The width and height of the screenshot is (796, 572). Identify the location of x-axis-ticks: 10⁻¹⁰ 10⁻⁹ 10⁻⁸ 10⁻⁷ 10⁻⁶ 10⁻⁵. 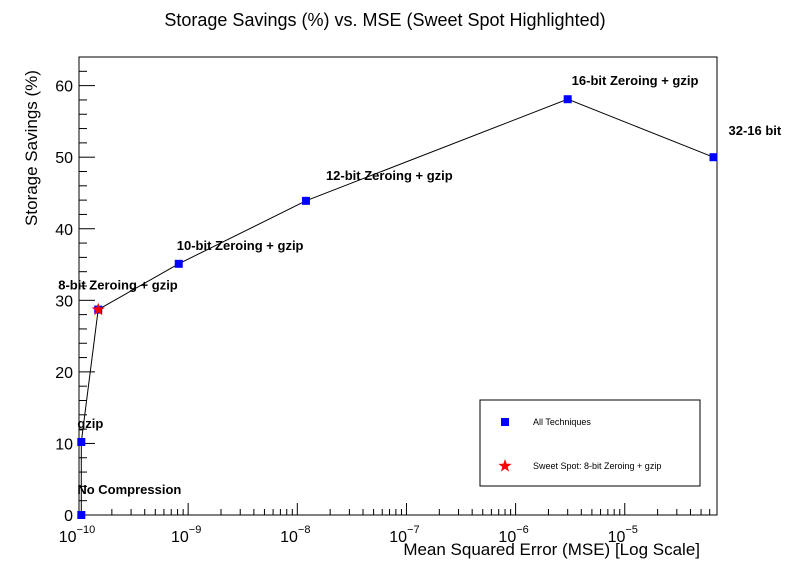
(385, 524).